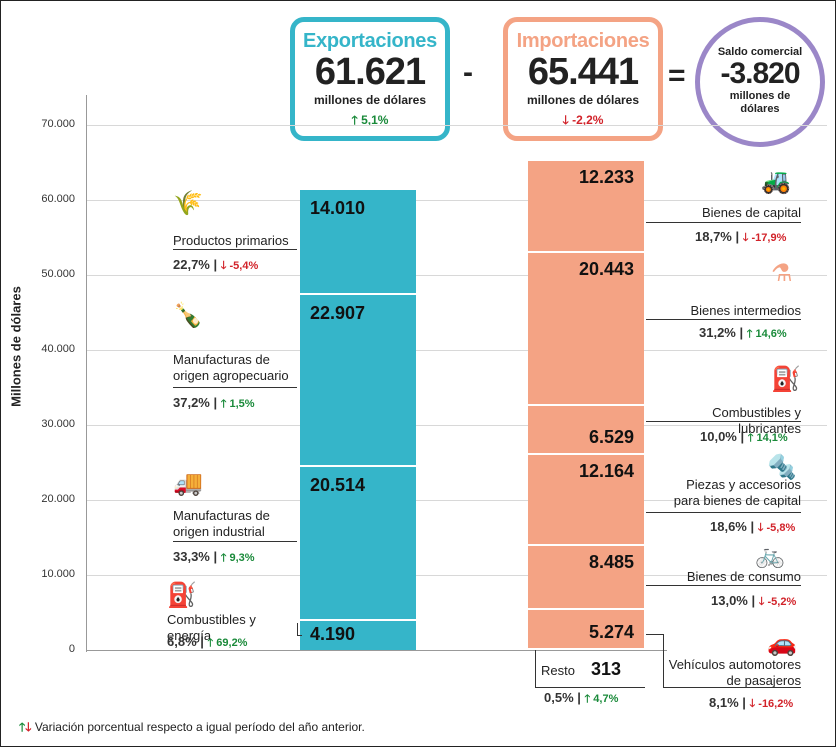 The width and height of the screenshot is (836, 747). I want to click on export-value-label: 14.010, so click(338, 207).